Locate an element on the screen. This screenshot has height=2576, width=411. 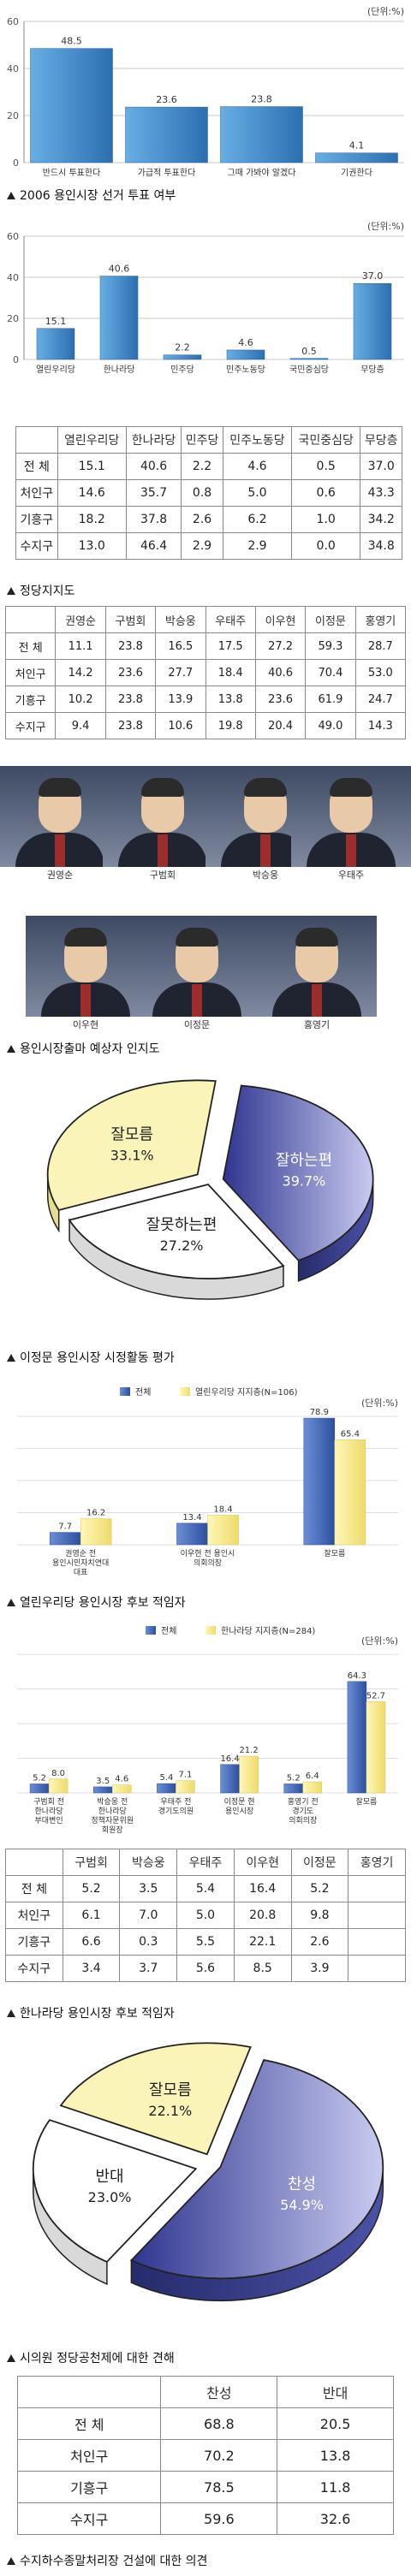
table-row: 수지구 9.4 23.8 10.6 19.8 20.4 49.0 14.3 is located at coordinates (205, 725).